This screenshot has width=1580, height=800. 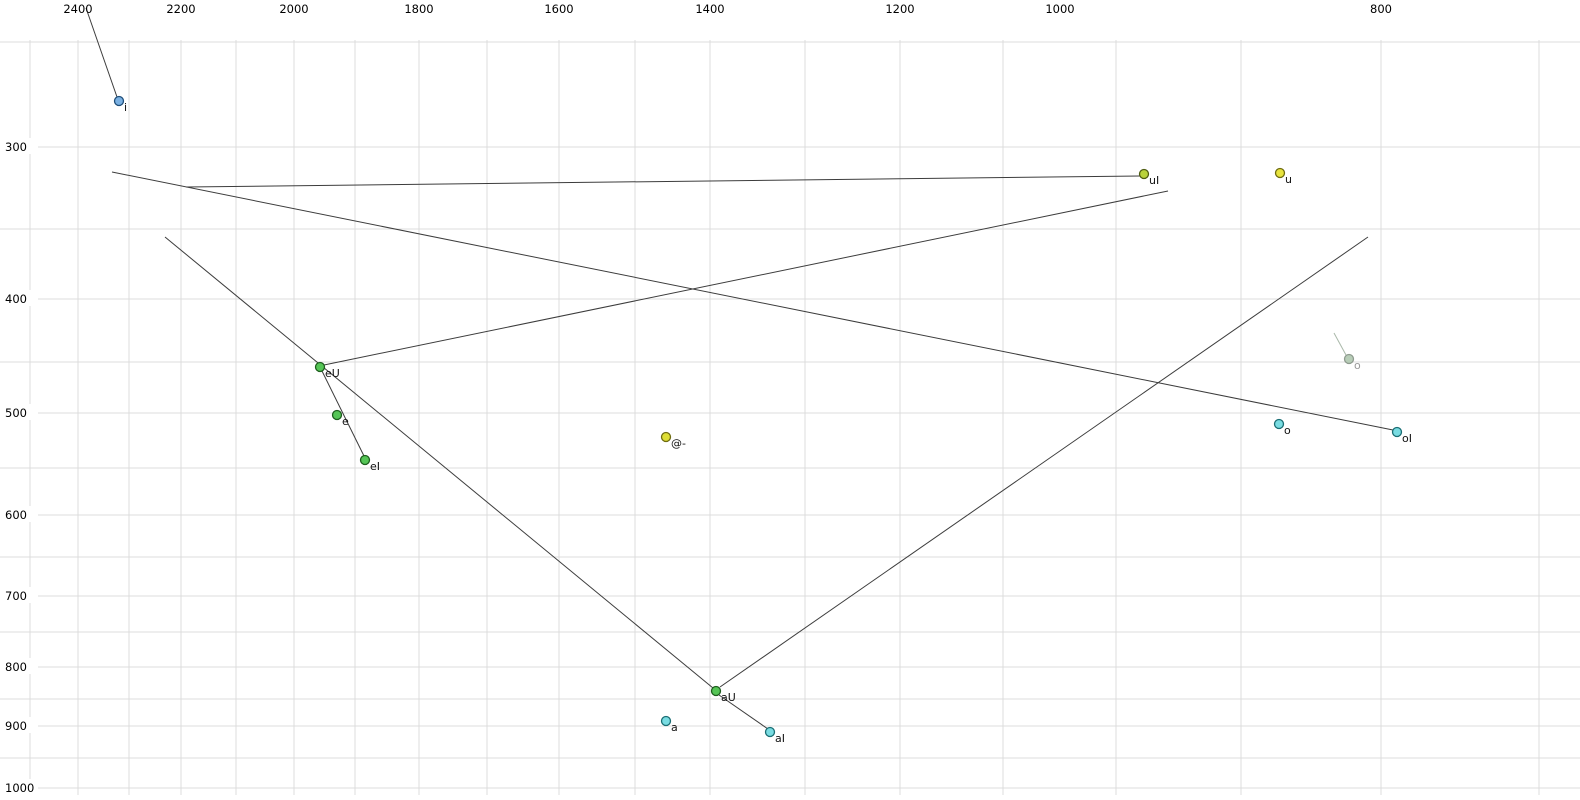 I want to click on vowel-point-oI, so click(x=1397, y=432).